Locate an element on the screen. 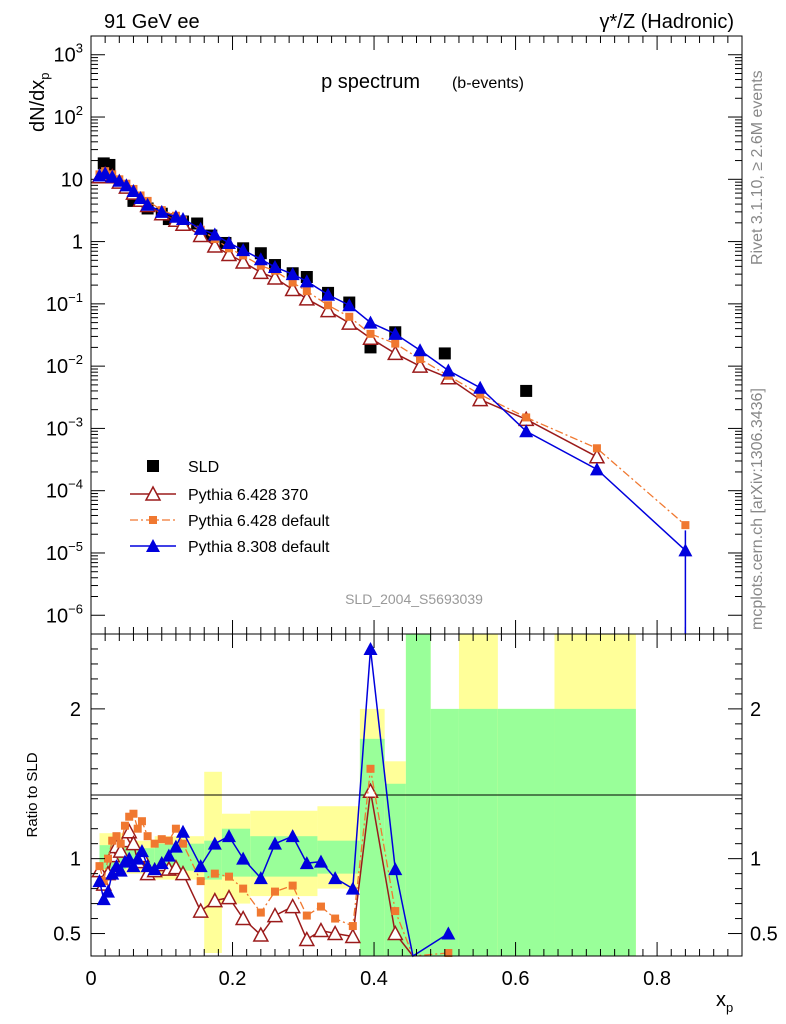 The height and width of the screenshot is (1024, 786). rivet-version-label: Rivet 3.1.10, ≥ 2.6M events is located at coordinates (757, 167).